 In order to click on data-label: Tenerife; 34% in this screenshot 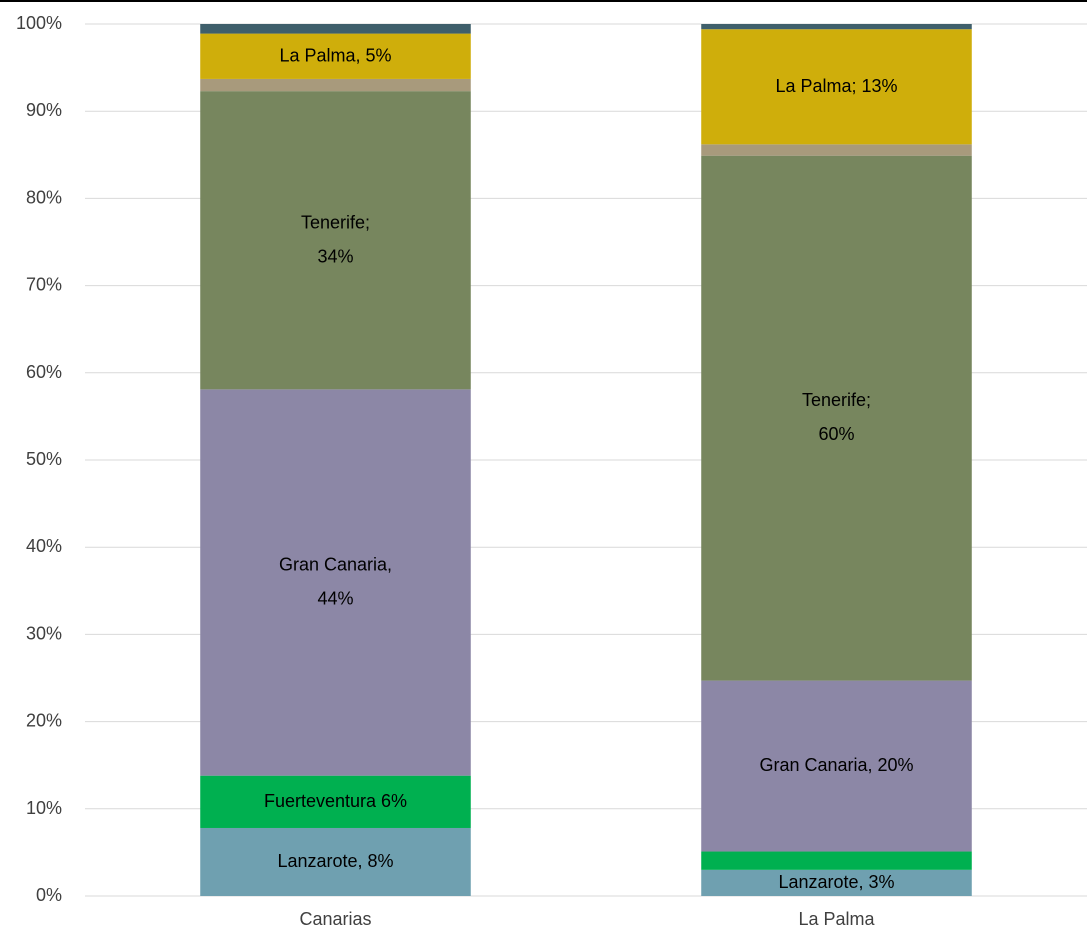, I will do `click(335, 239)`.